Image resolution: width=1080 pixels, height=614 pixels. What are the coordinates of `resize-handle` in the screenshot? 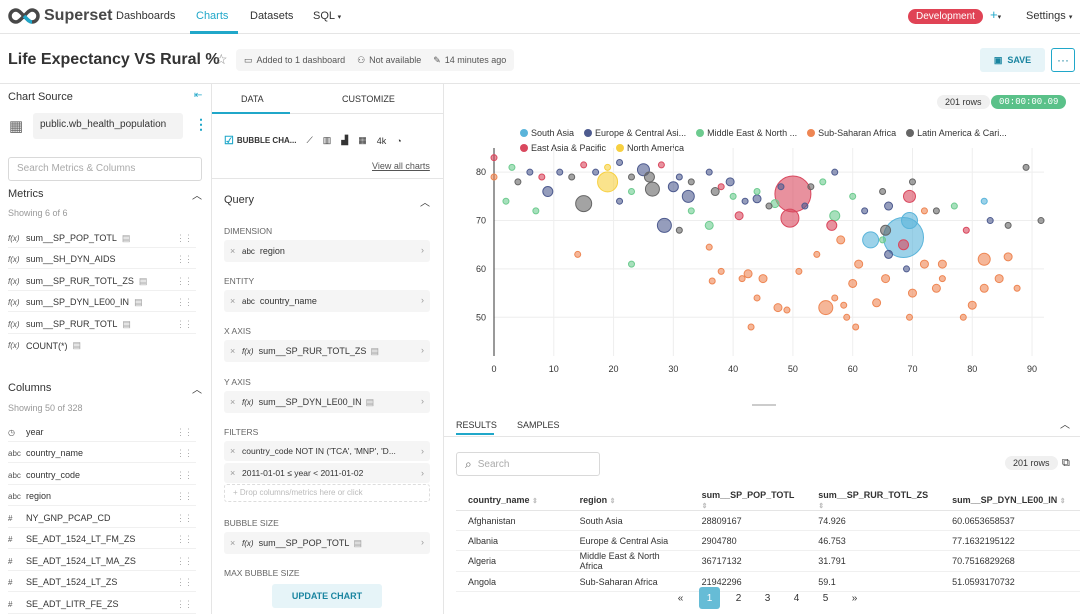 It's located at (764, 405).